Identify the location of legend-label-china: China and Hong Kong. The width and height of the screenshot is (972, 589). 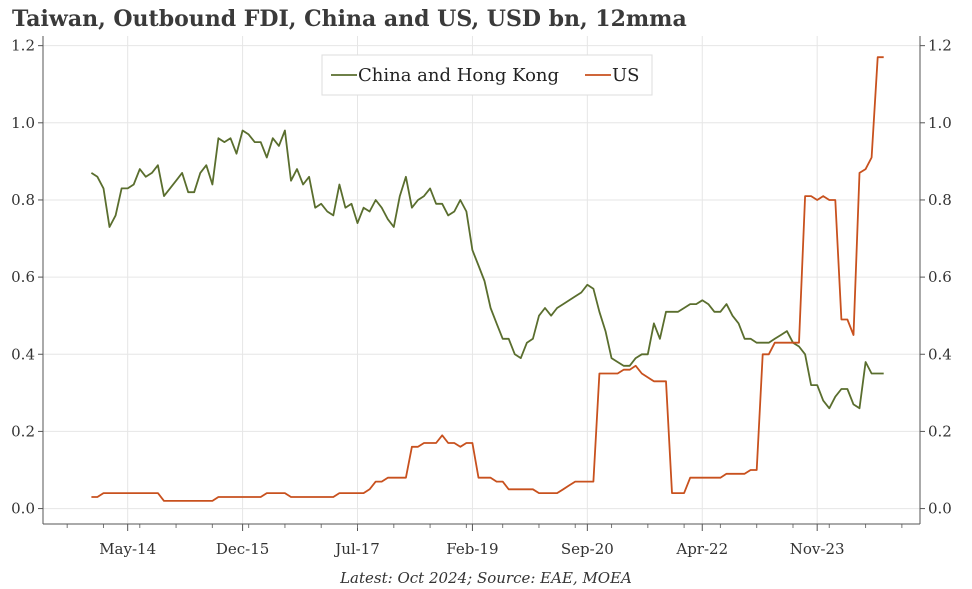
(458, 75).